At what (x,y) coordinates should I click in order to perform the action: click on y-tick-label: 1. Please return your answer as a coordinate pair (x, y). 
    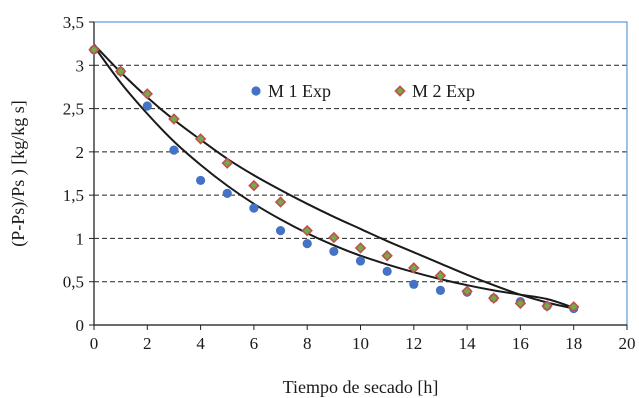
    Looking at the image, I should click on (80, 238).